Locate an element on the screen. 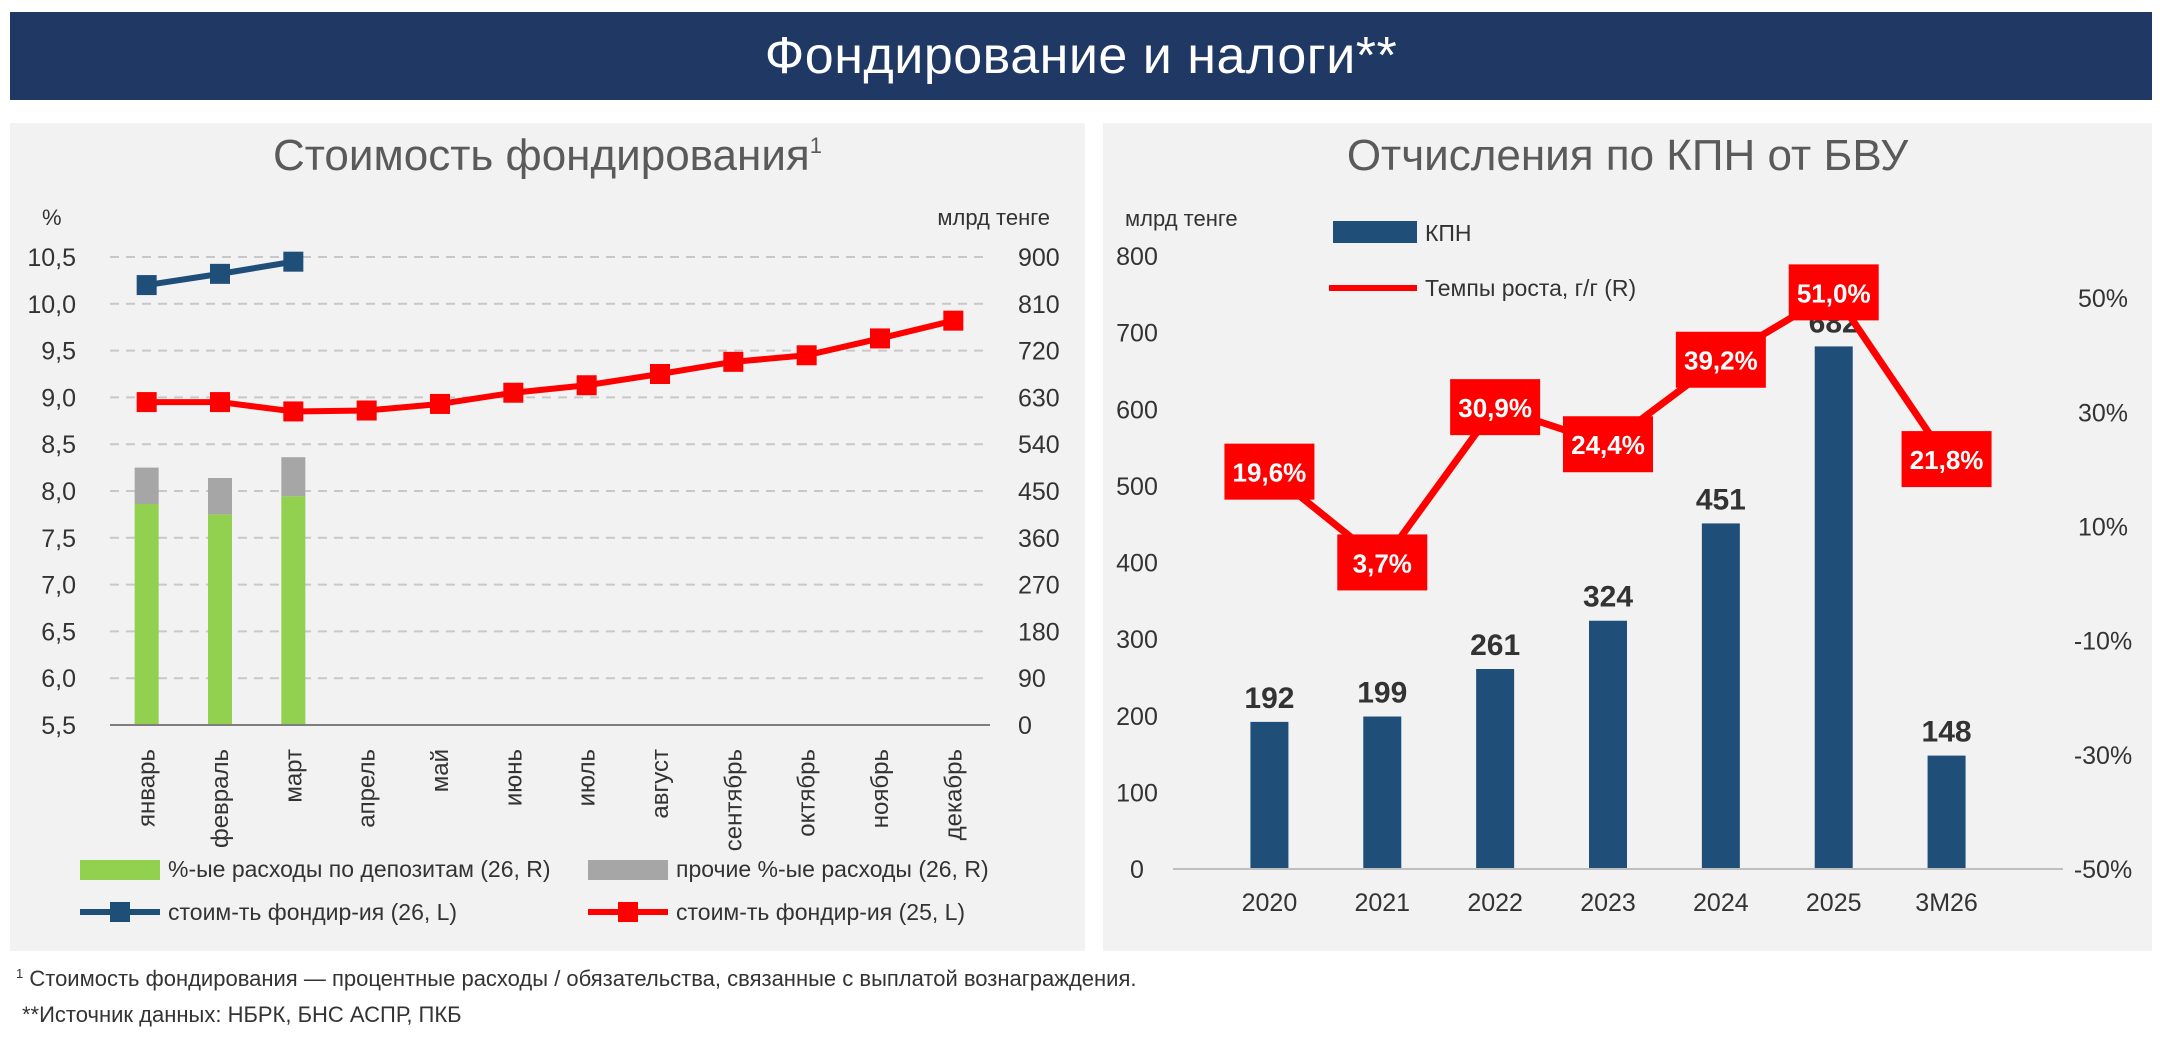 Image resolution: width=2160 pixels, height=1040 pixels. y-left-tick: 8,5 is located at coordinates (58, 445).